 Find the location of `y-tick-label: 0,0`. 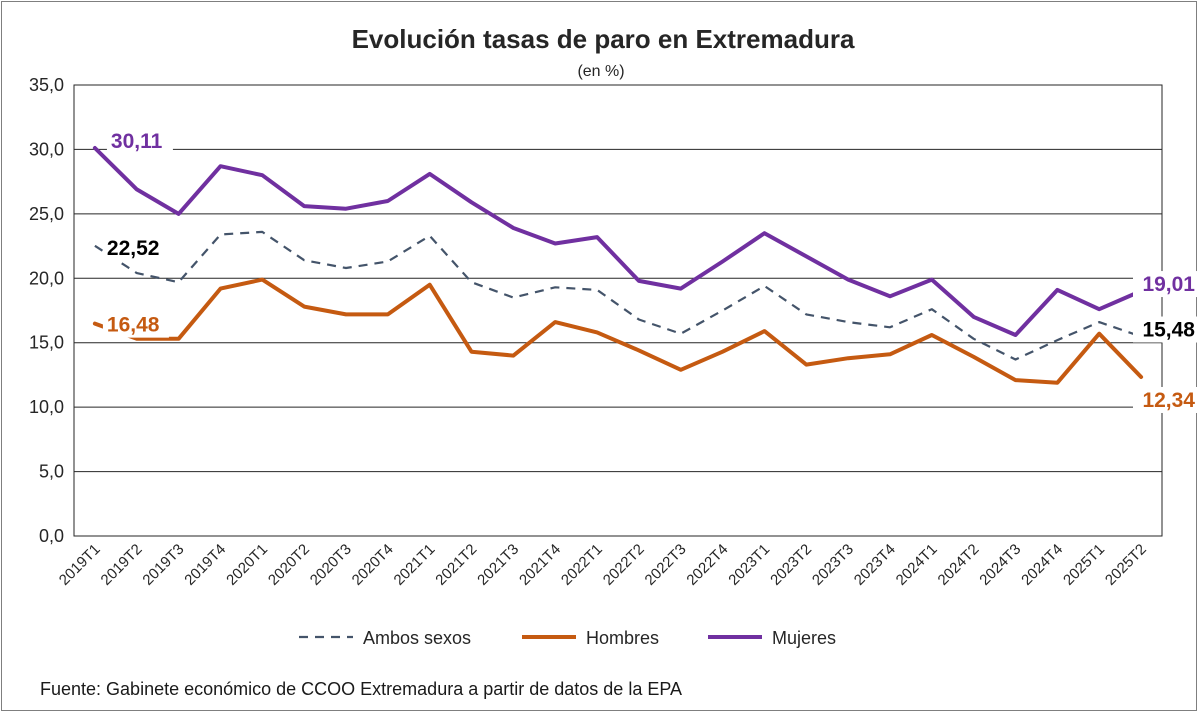

y-tick-label: 0,0 is located at coordinates (51, 536).